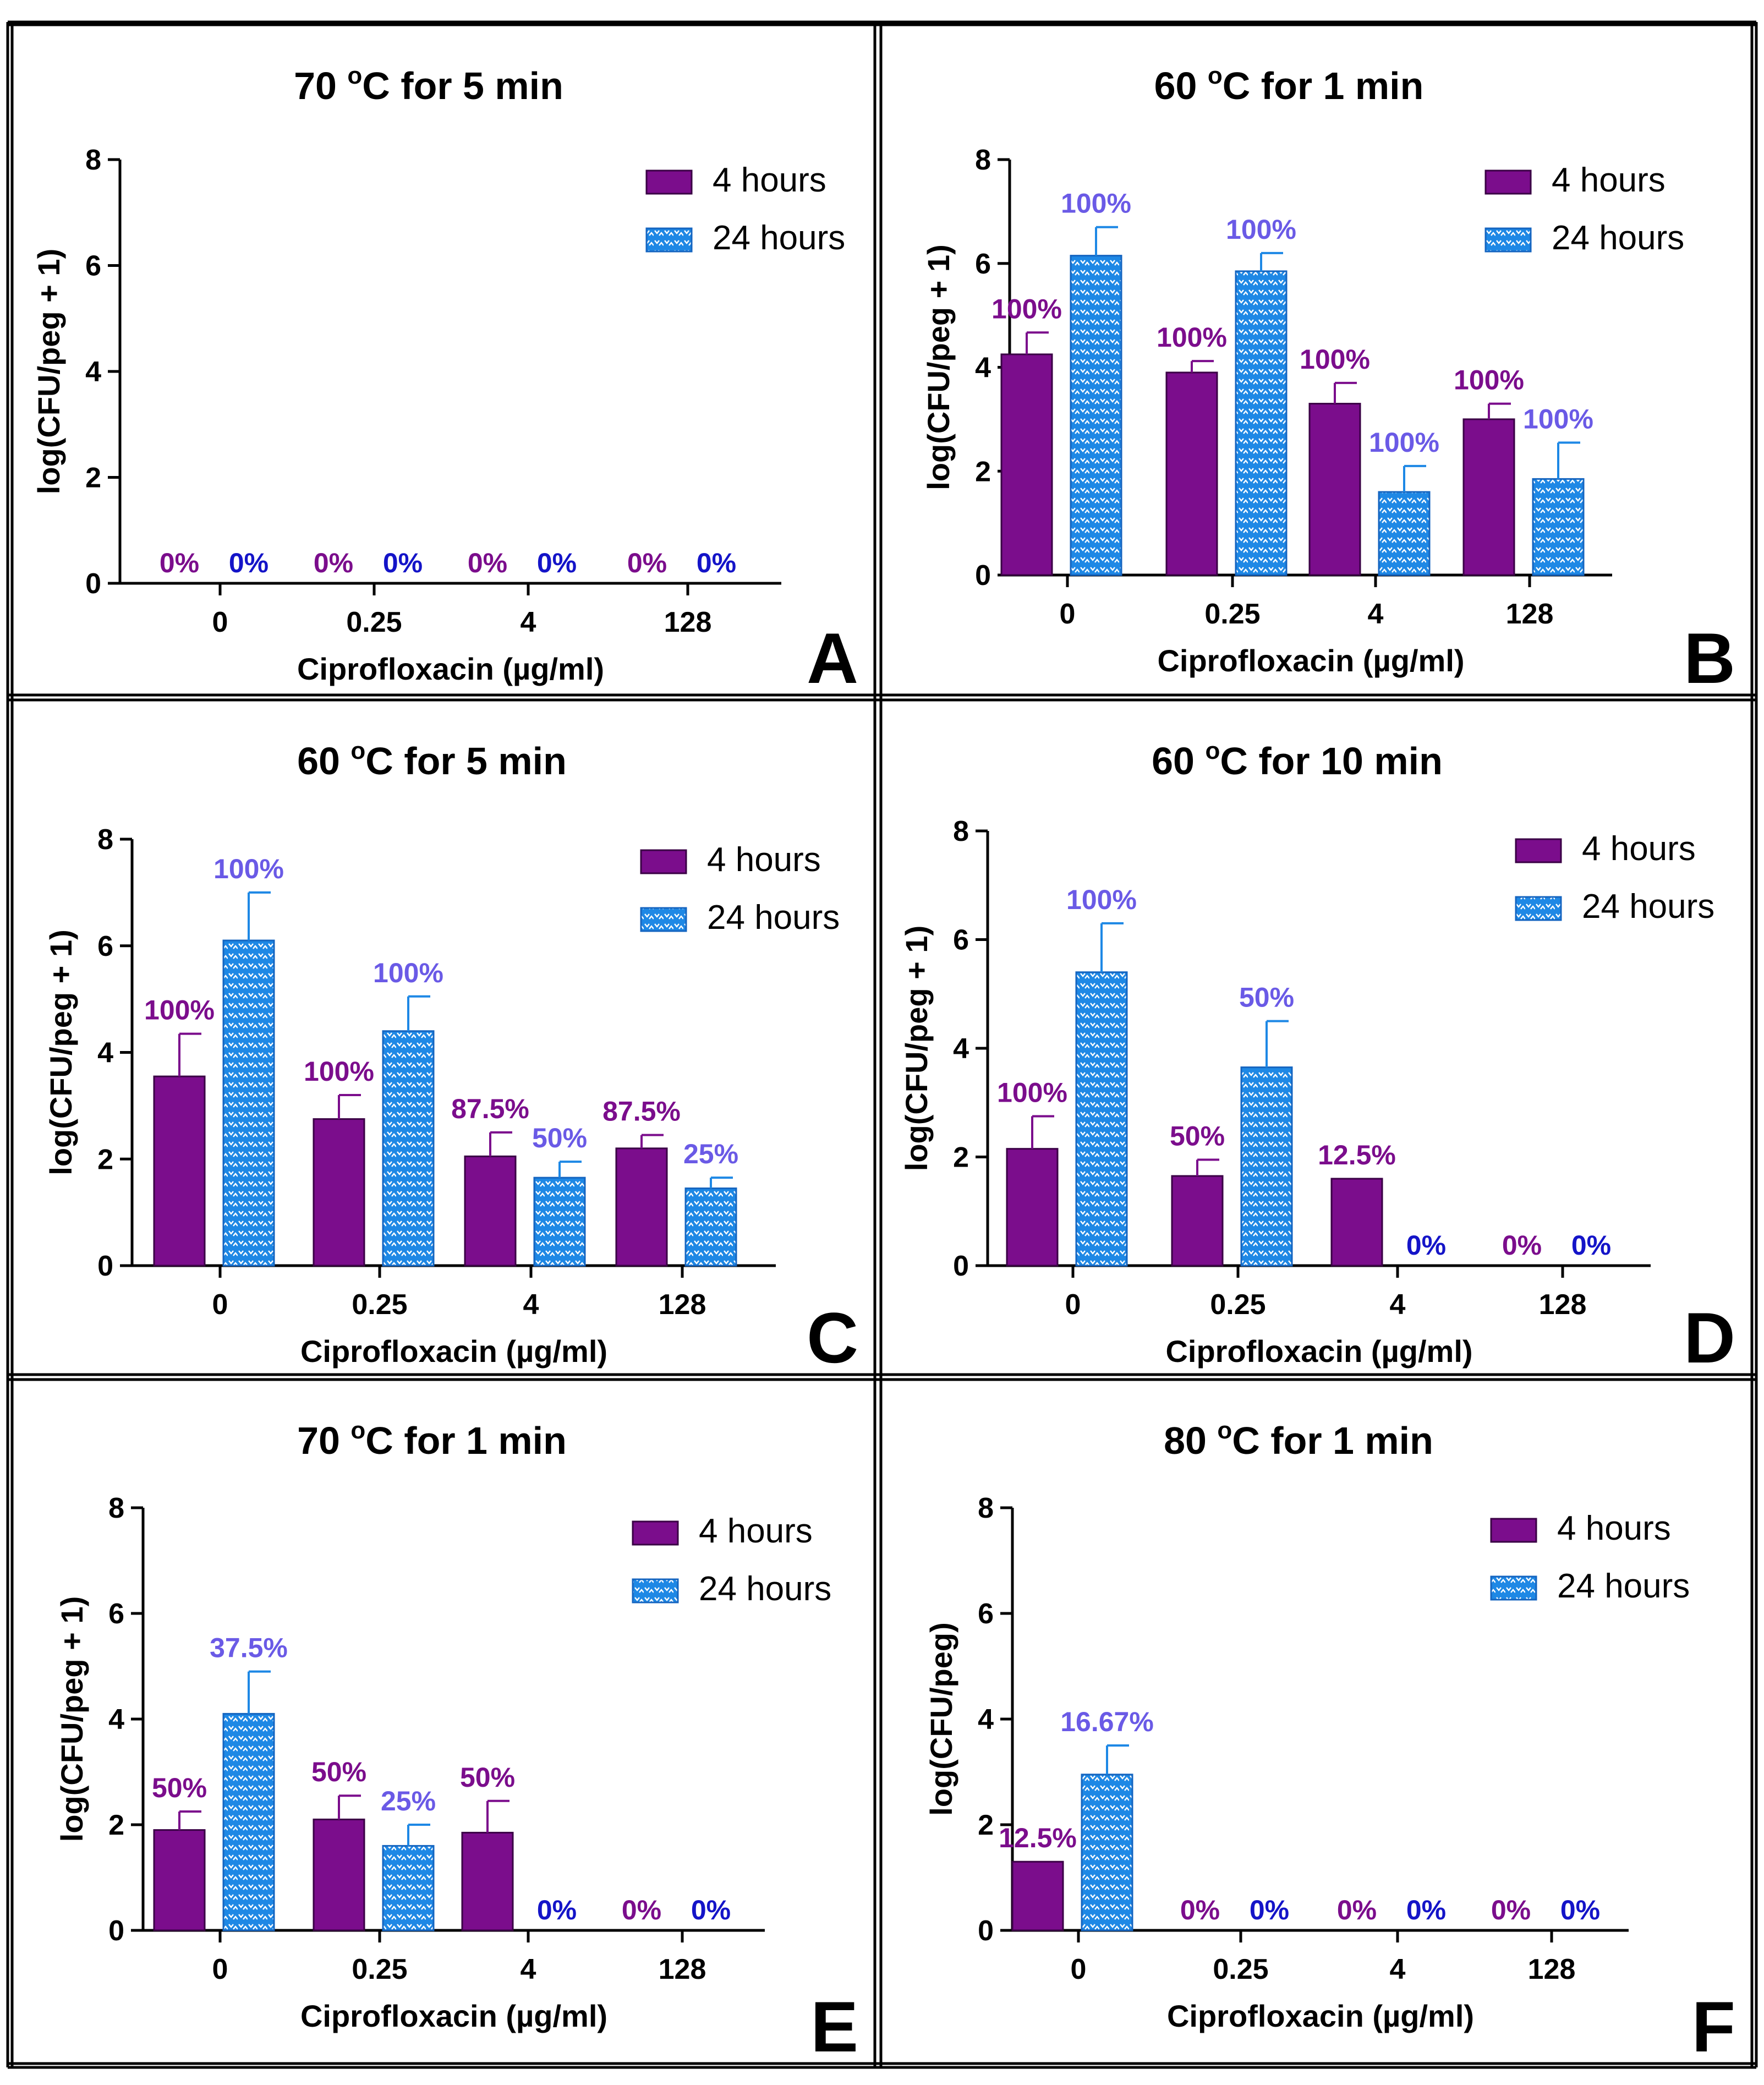 The width and height of the screenshot is (1764, 2085). What do you see at coordinates (249, 1648) in the screenshot?
I see `bar-percent-label: 37.5%` at bounding box center [249, 1648].